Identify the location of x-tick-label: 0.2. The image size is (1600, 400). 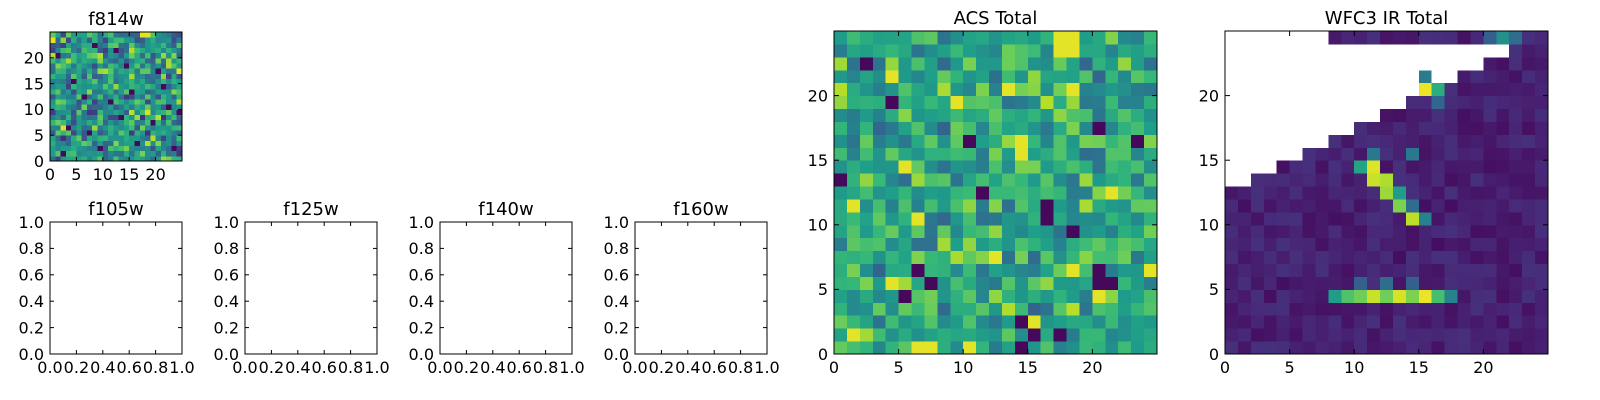
(76, 367).